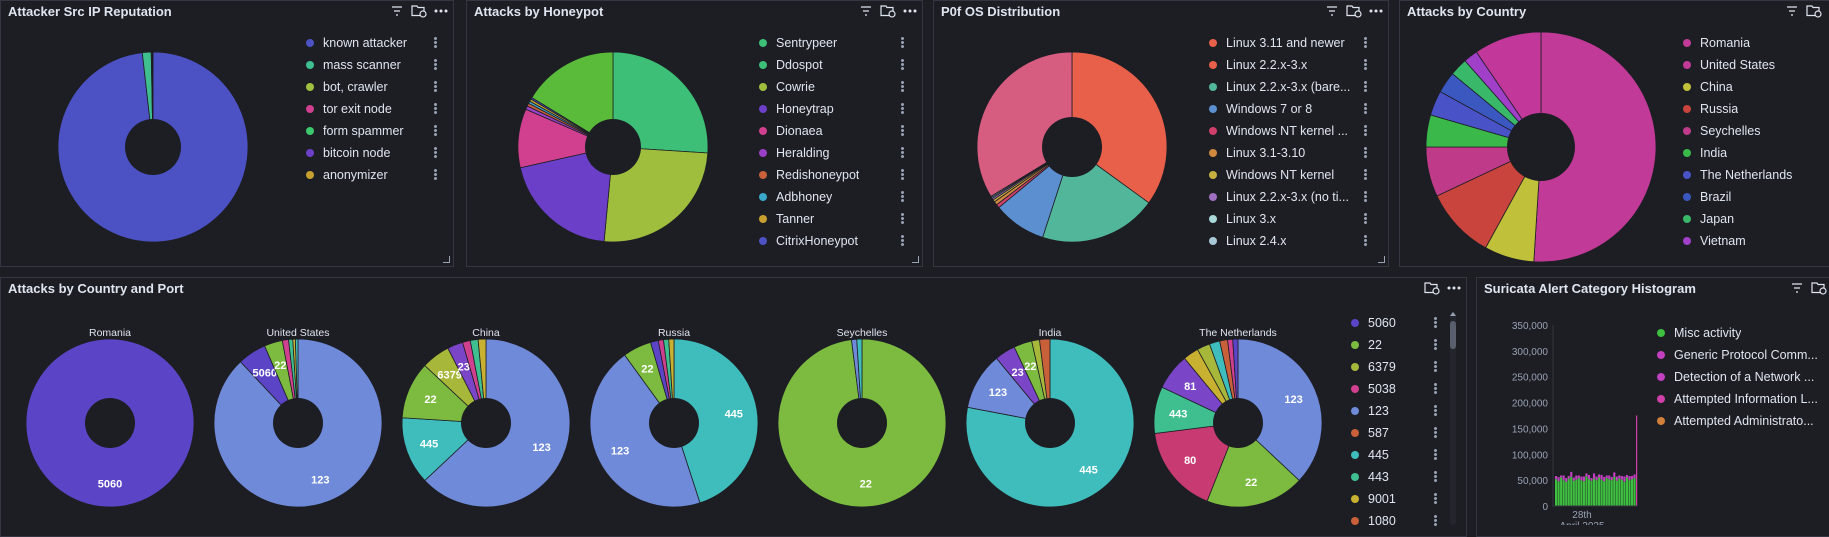 This screenshot has width=1829, height=537. What do you see at coordinates (834, 241) in the screenshot?
I see `legend-item: CitrixHoneypot` at bounding box center [834, 241].